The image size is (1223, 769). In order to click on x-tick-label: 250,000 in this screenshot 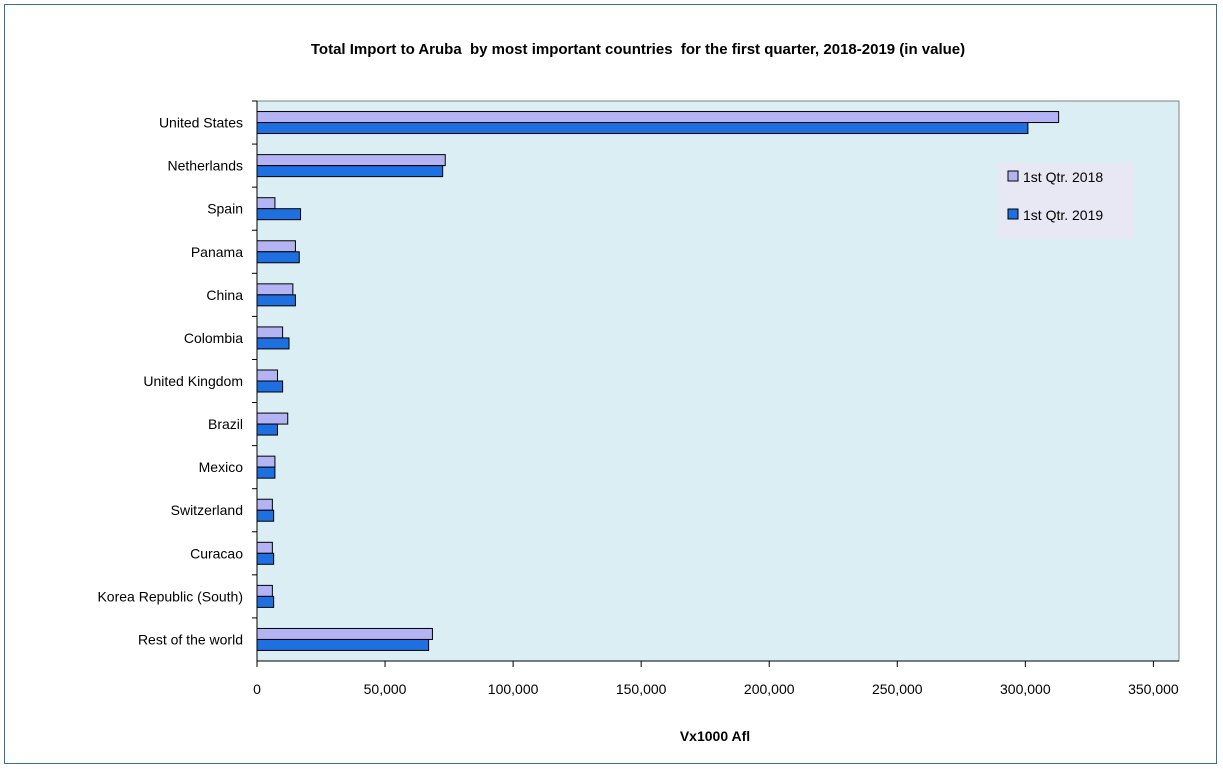, I will do `click(897, 689)`.